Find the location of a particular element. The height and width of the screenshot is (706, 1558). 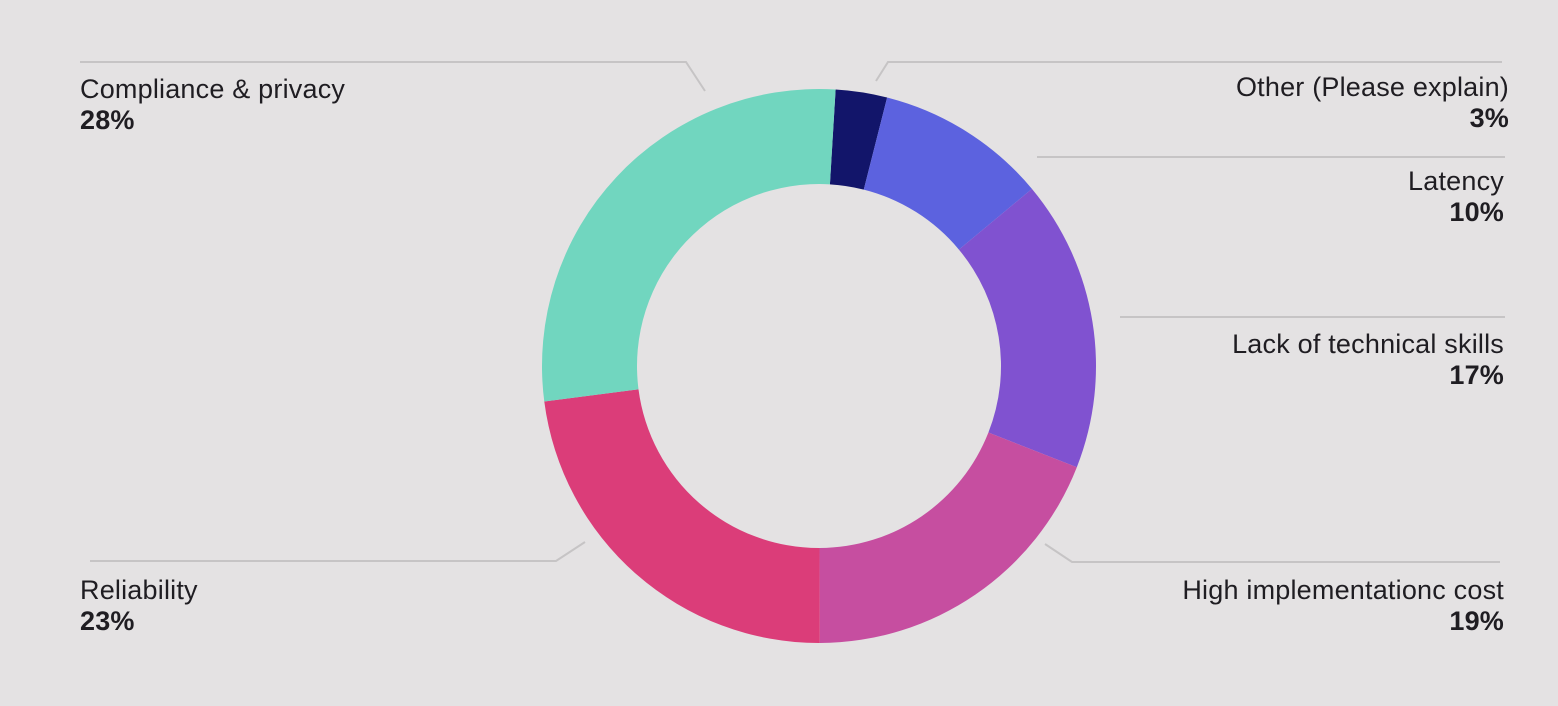

leader-compliance-privacy is located at coordinates (393, 76).